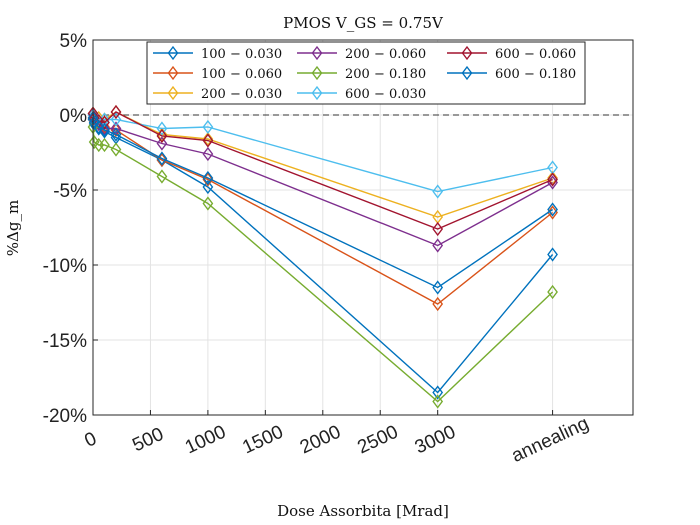 The image size is (700, 525). I want to click on legend-item-6: 600 − 0.060, so click(511, 53).